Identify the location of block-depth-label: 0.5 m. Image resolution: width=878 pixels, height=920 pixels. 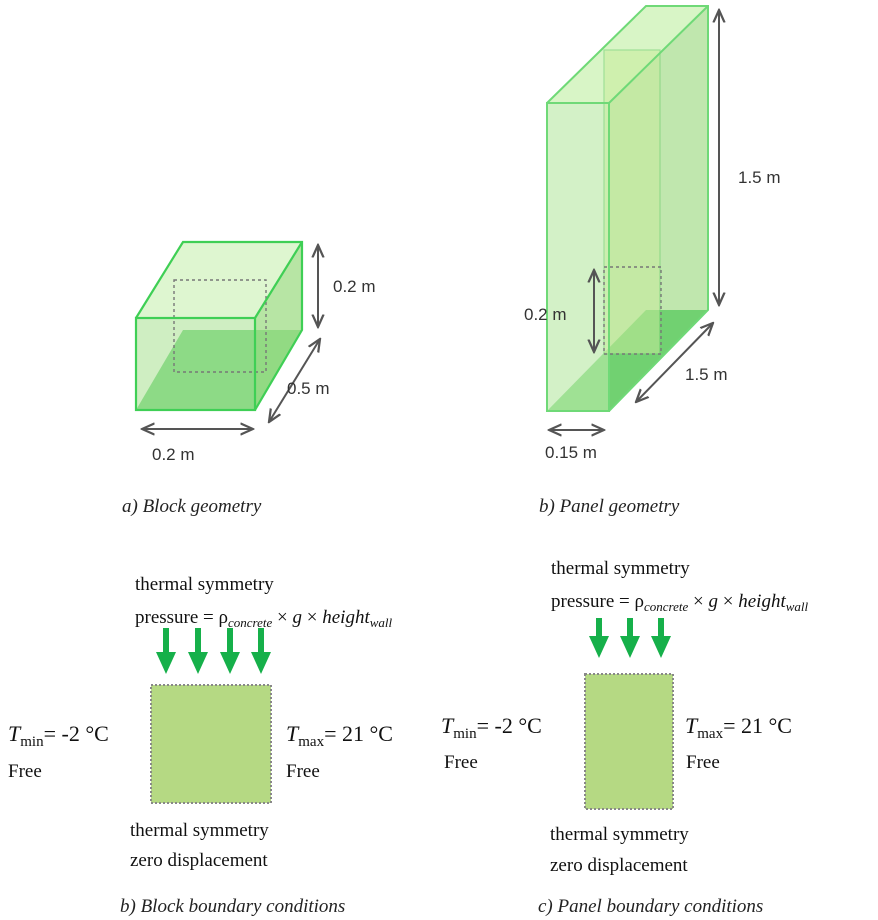
(308, 388).